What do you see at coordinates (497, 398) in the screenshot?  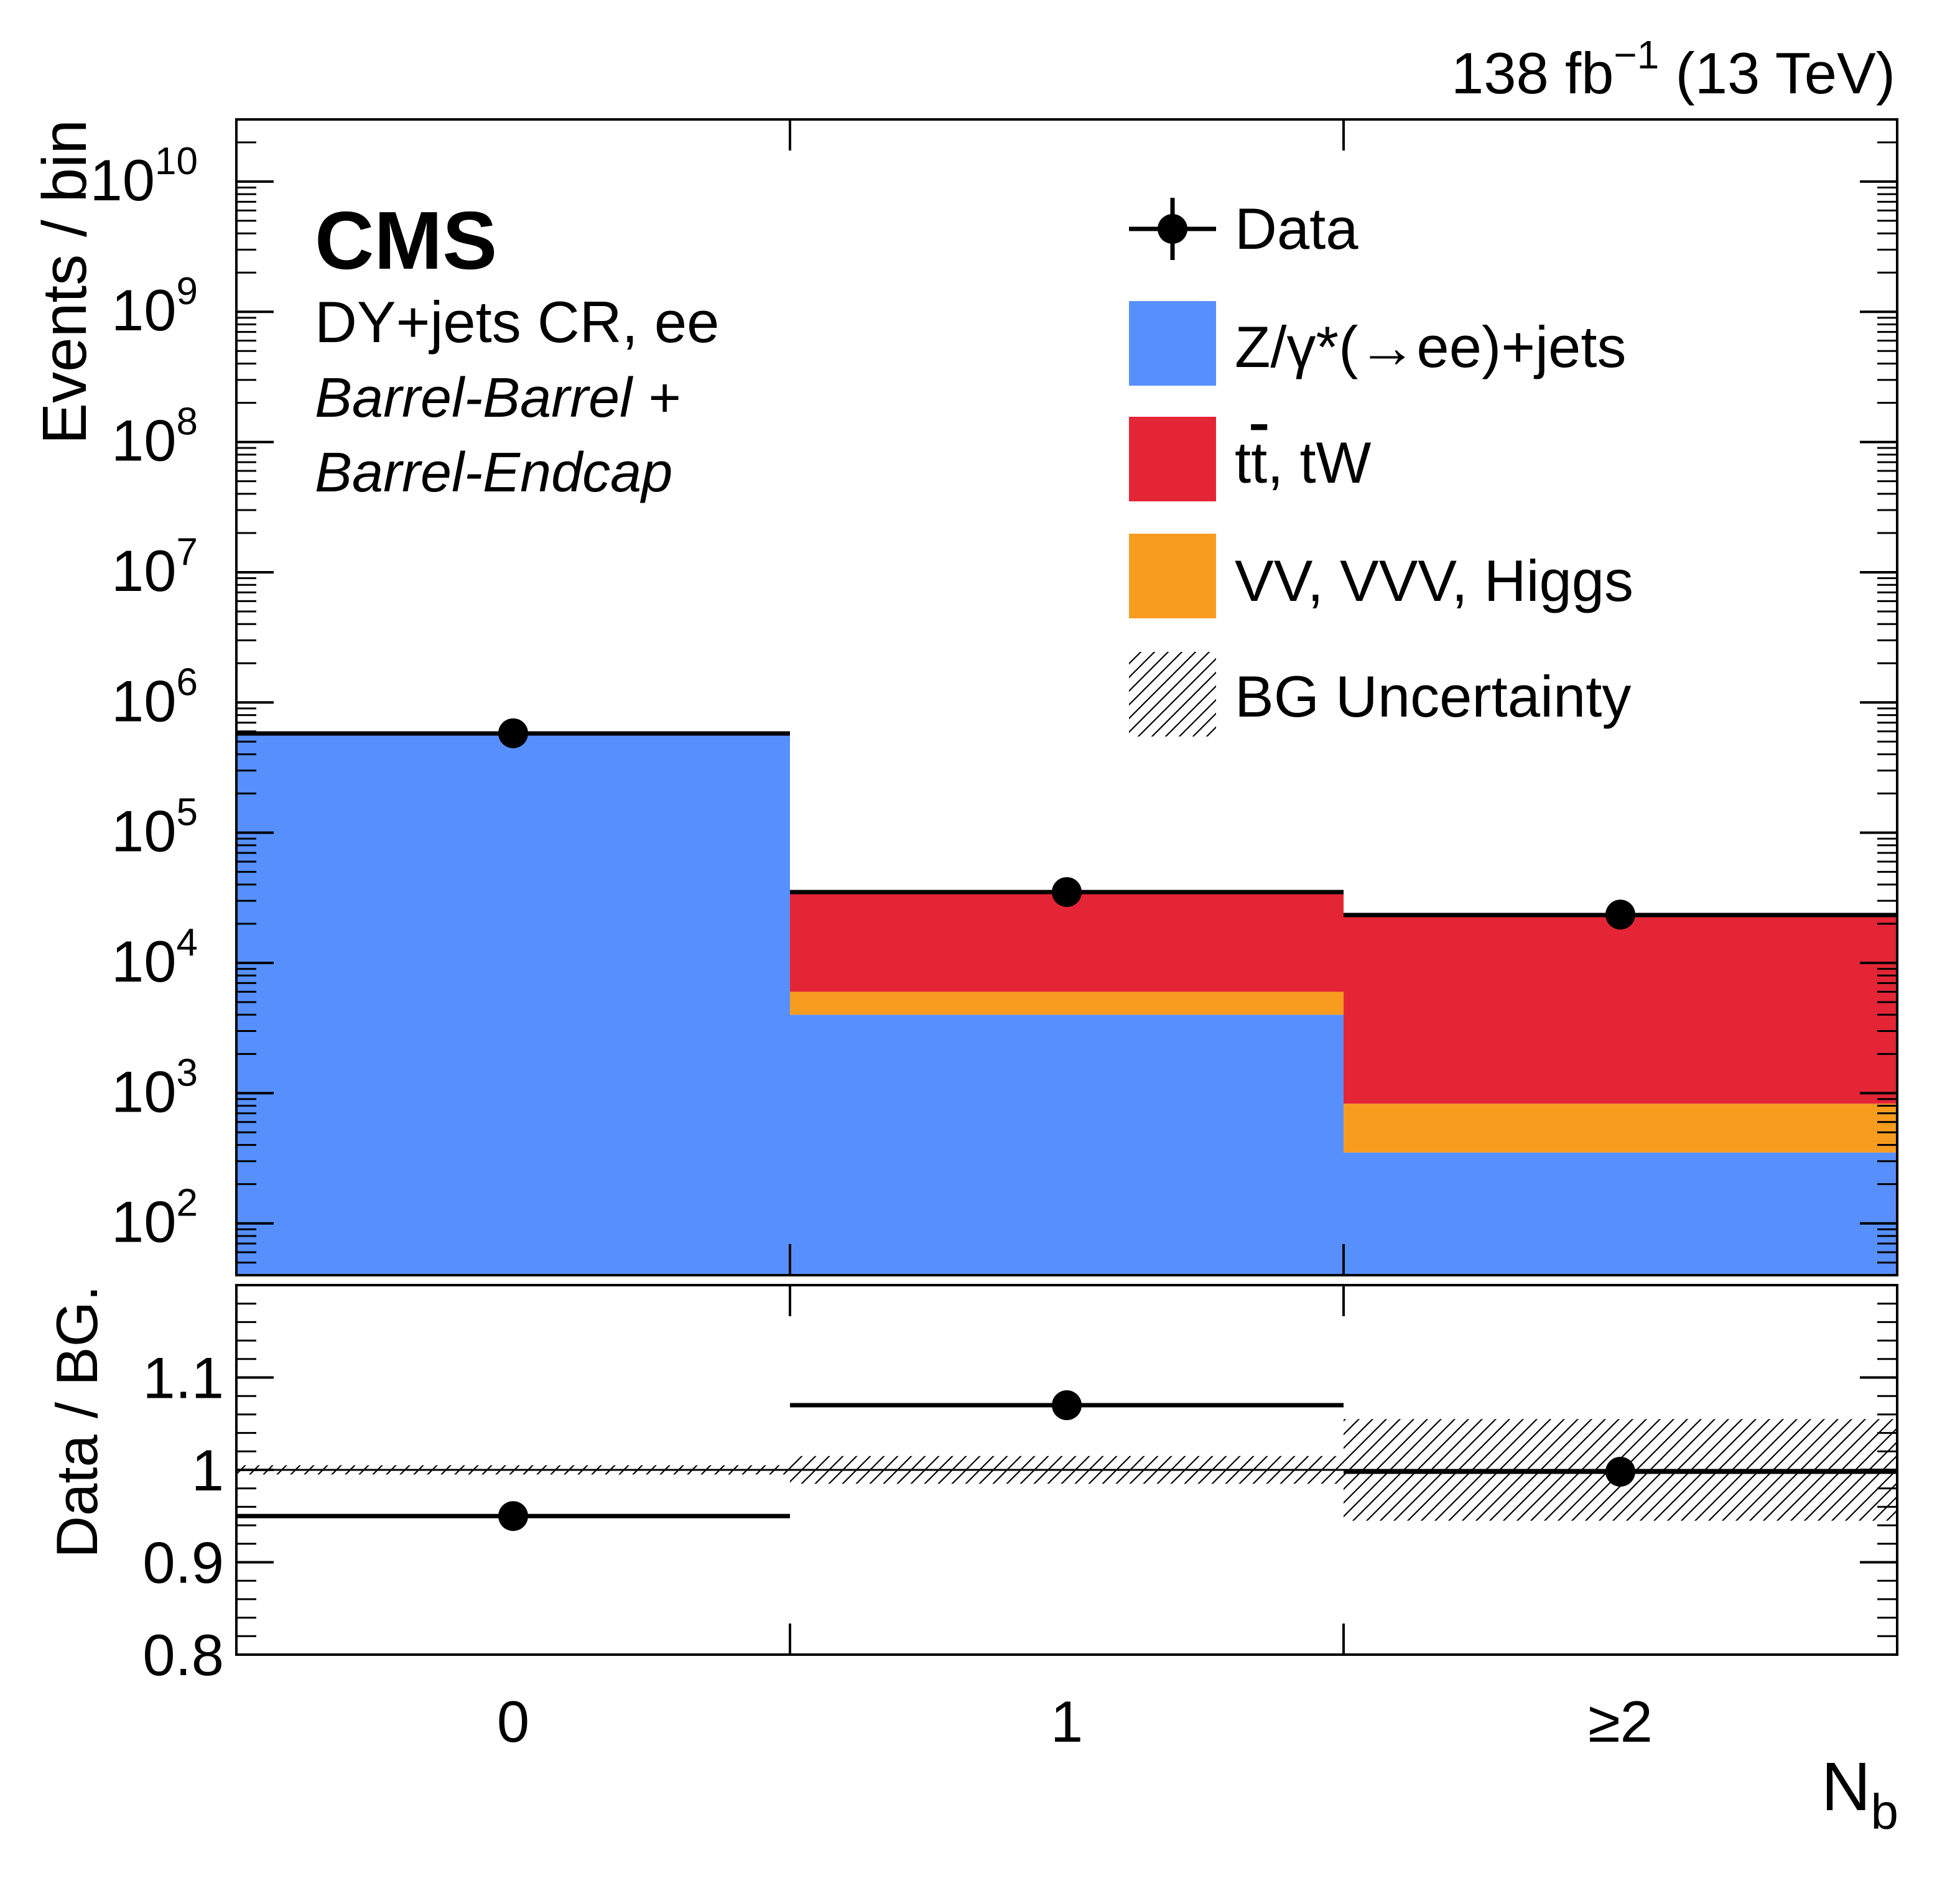 I see `category-line1: Barrel-Barrel +` at bounding box center [497, 398].